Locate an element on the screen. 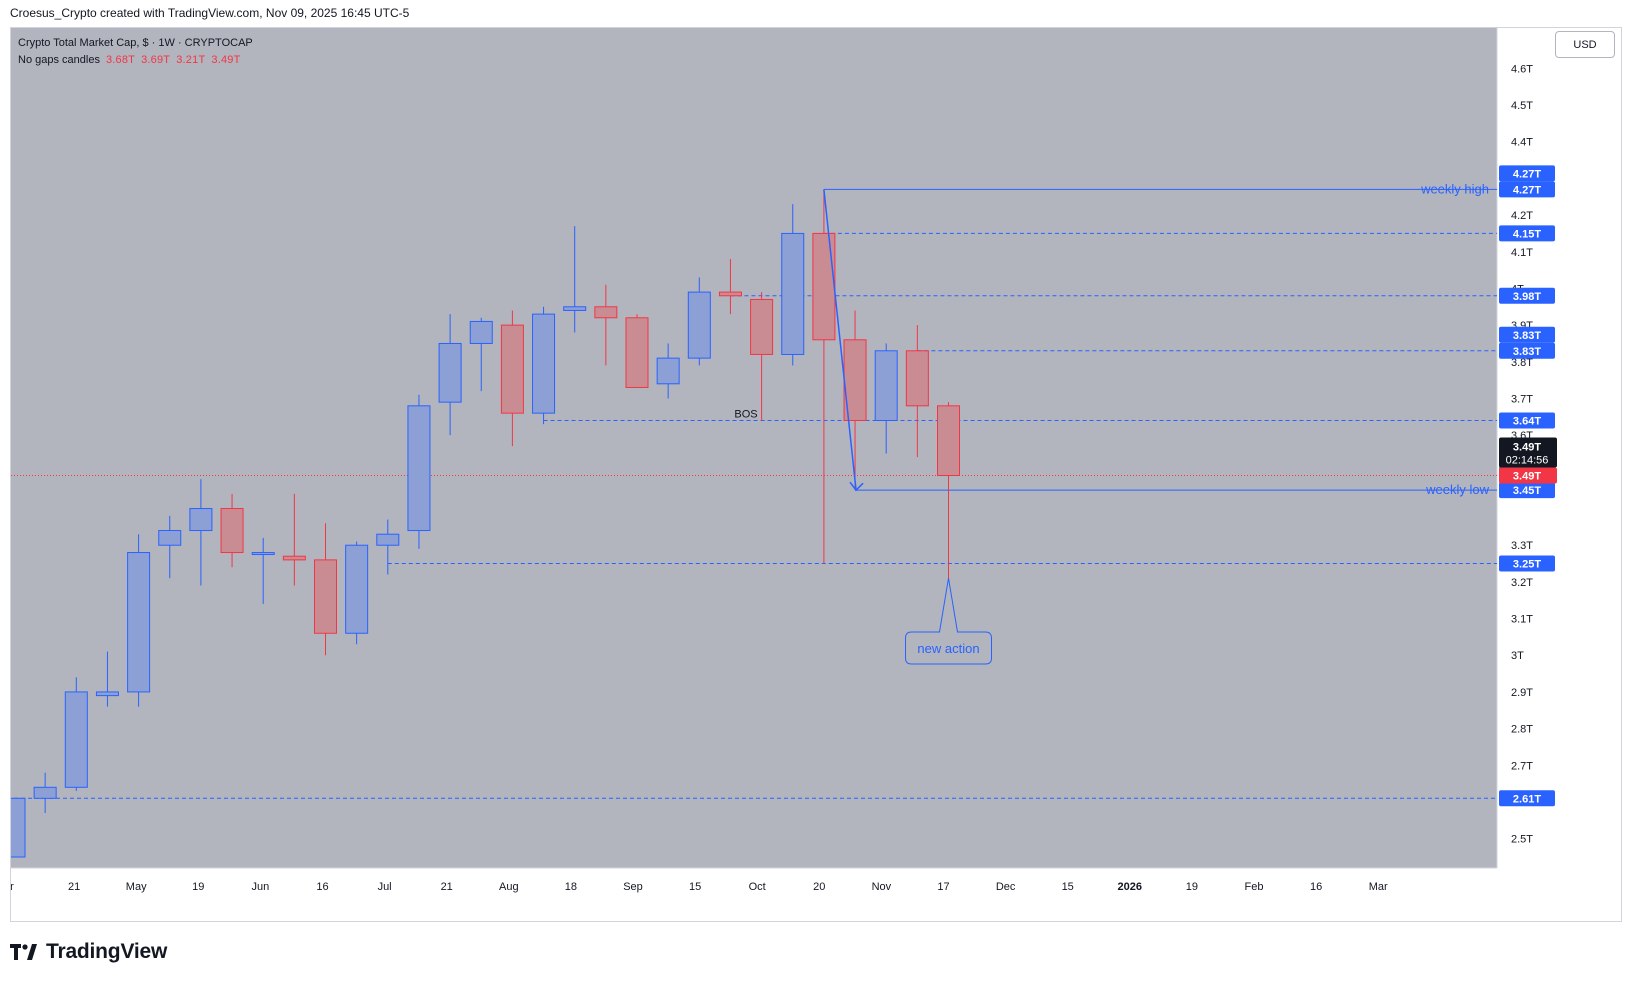 Image resolution: width=1627 pixels, height=983 pixels. x-tick-label: Feb is located at coordinates (1254, 887).